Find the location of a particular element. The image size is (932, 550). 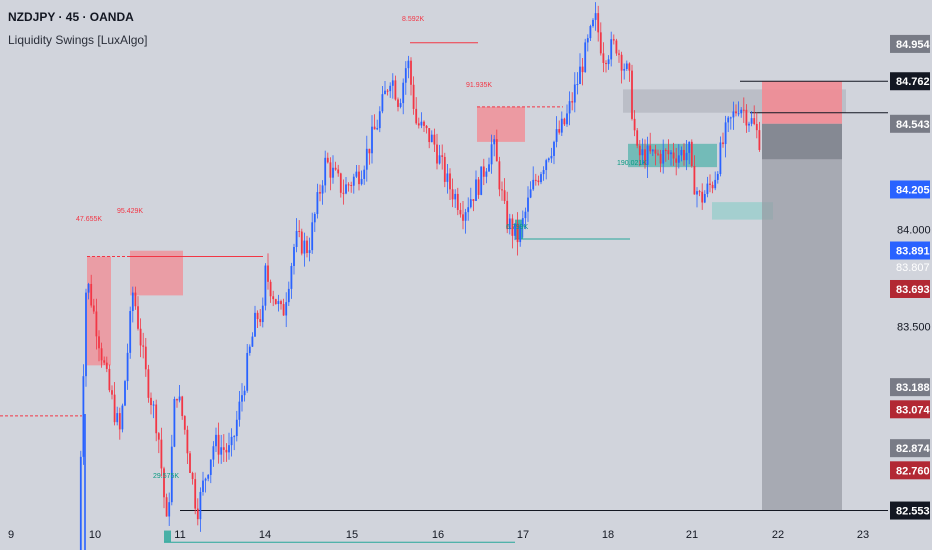

price-badge-2: 84.543 is located at coordinates (913, 125).